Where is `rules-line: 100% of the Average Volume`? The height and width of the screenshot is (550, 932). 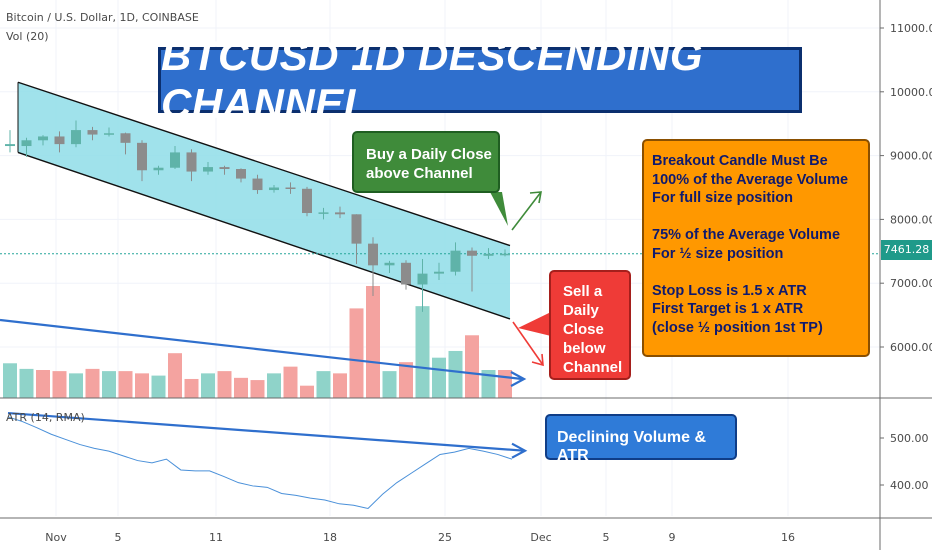
rules-line: 100% of the Average Volume is located at coordinates (750, 179).